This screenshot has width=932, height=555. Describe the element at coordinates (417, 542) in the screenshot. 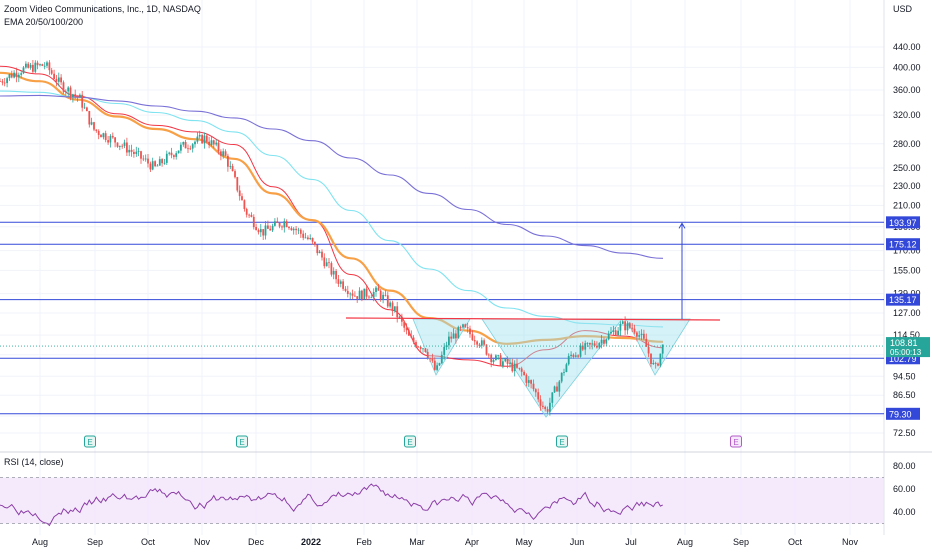

I see `x-tick-label: Mar` at that location.